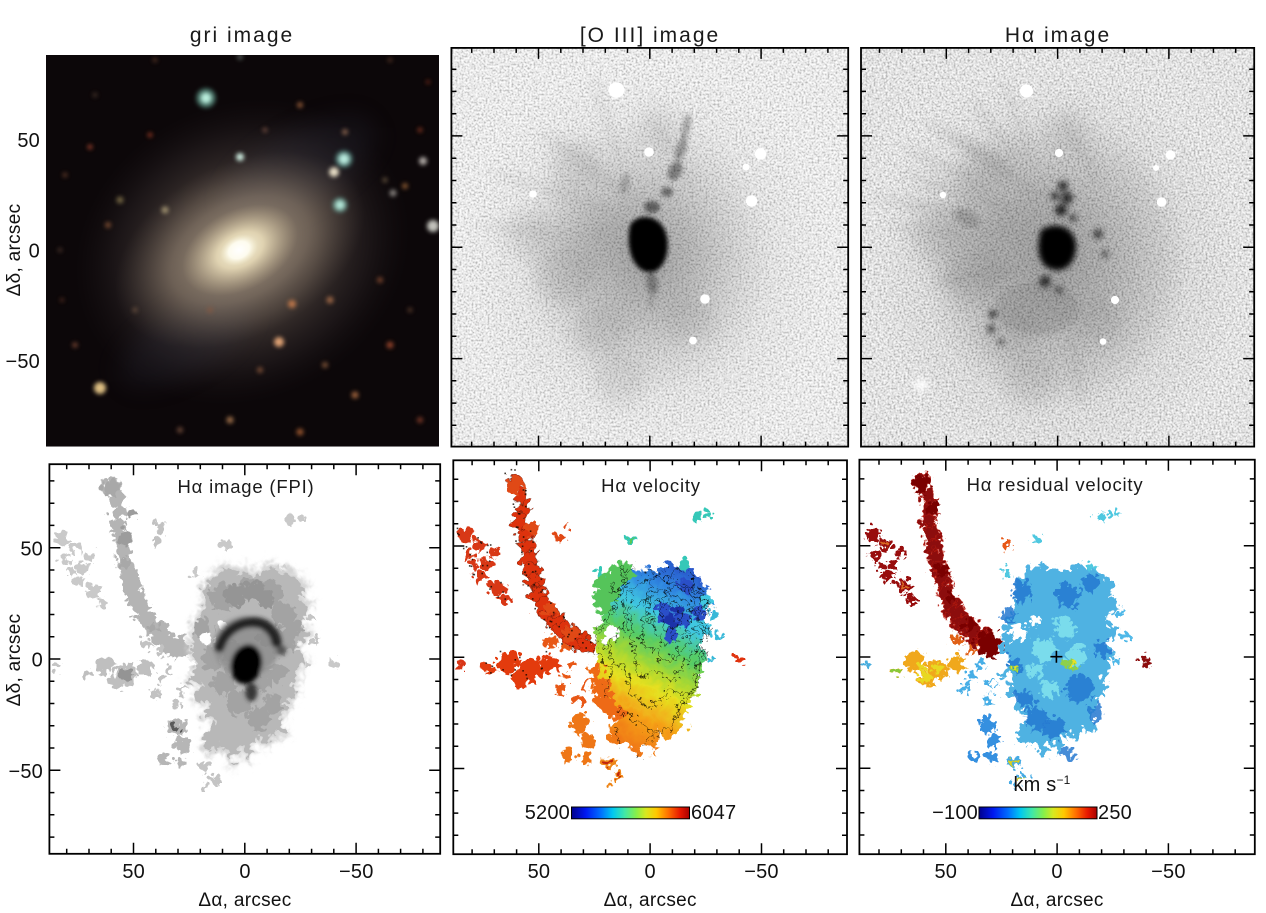  I want to click on svg-text: −100, so click(955, 813).